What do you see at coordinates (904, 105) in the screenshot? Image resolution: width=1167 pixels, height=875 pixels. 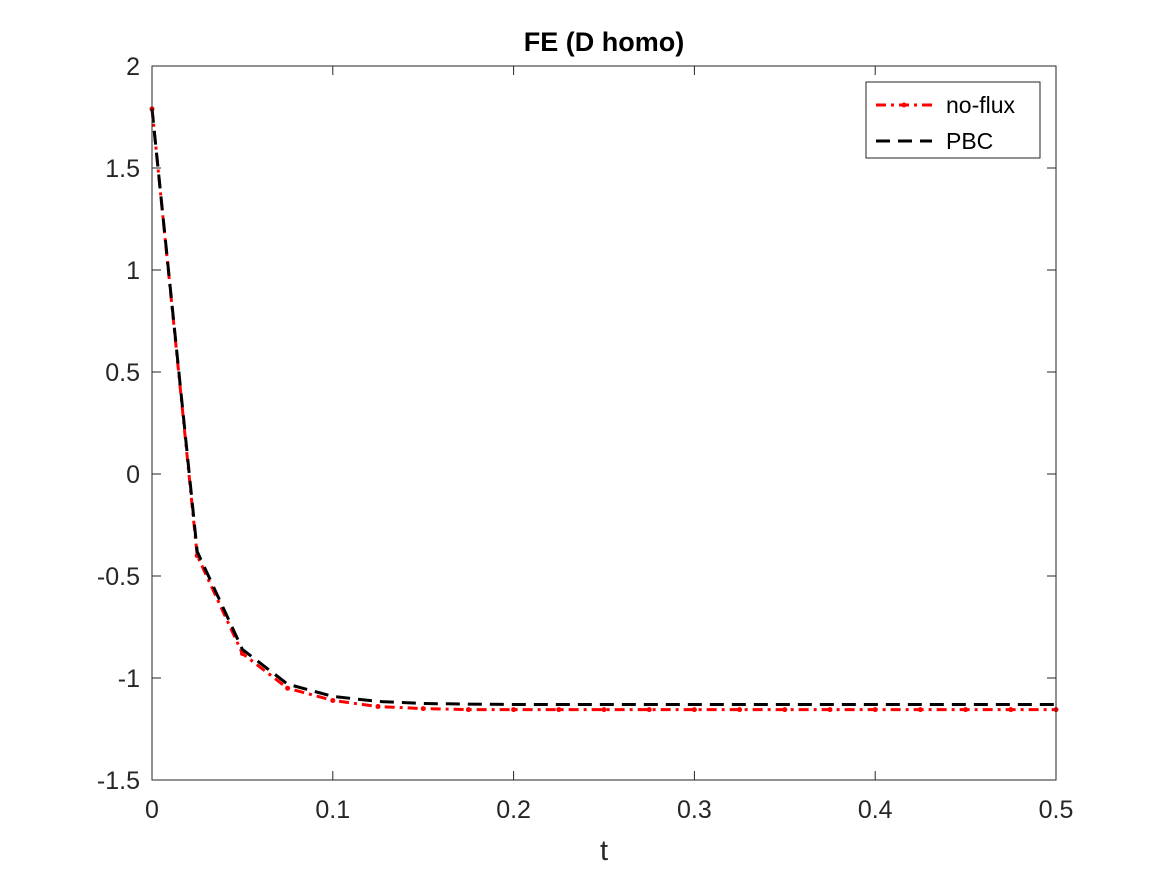 I see `legend-marker-no-flux` at bounding box center [904, 105].